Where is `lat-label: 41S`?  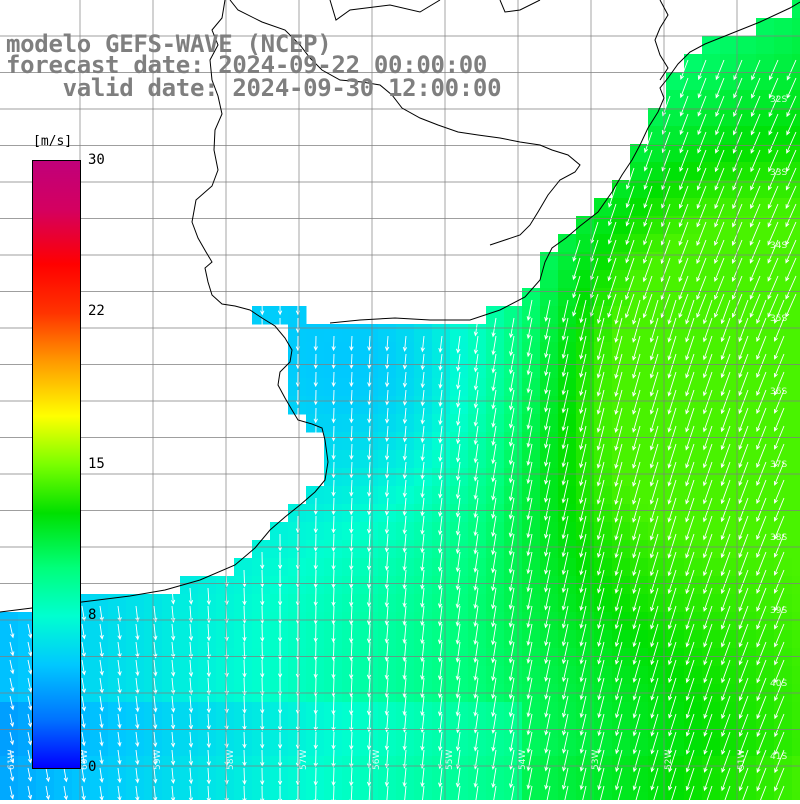
lat-label: 41S is located at coordinates (778, 757).